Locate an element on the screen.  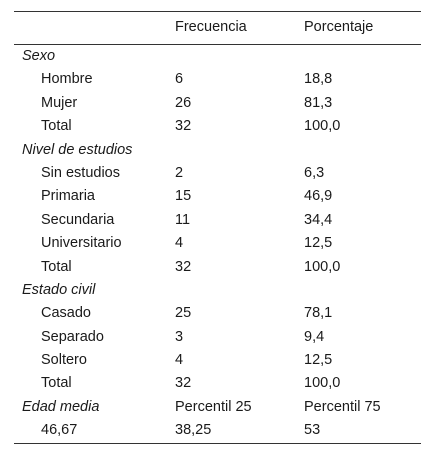
section-title-edad-media: Edad media is located at coordinates (61, 406).